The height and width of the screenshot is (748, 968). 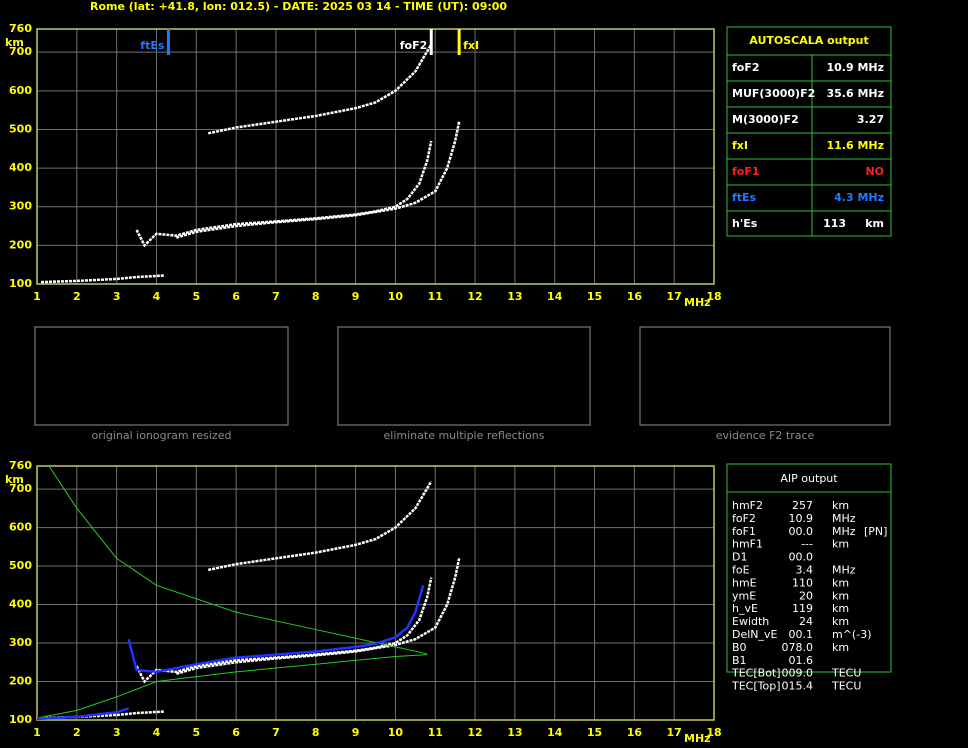 What do you see at coordinates (37, 296) in the screenshot?
I see `x-tick-label: 1` at bounding box center [37, 296].